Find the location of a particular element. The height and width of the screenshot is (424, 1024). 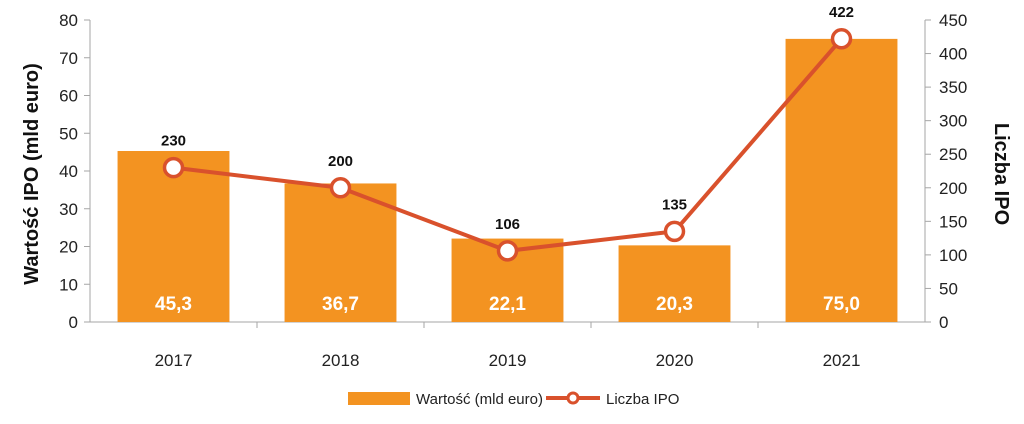

y-tick-label: 10 is located at coordinates (68, 284).